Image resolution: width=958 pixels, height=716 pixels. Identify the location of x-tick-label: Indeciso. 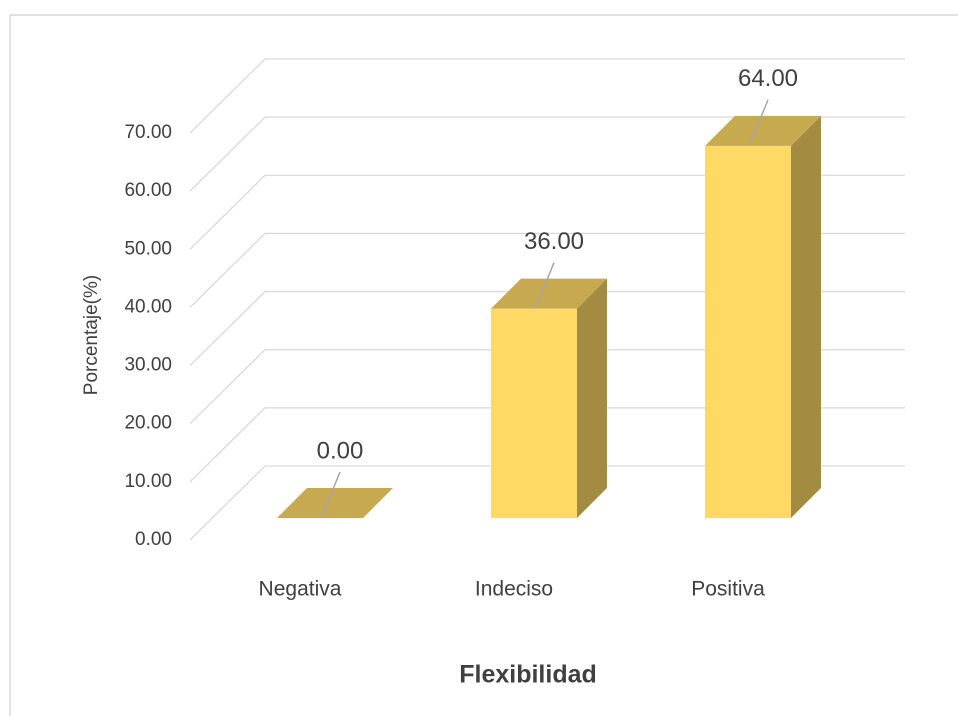
(514, 589).